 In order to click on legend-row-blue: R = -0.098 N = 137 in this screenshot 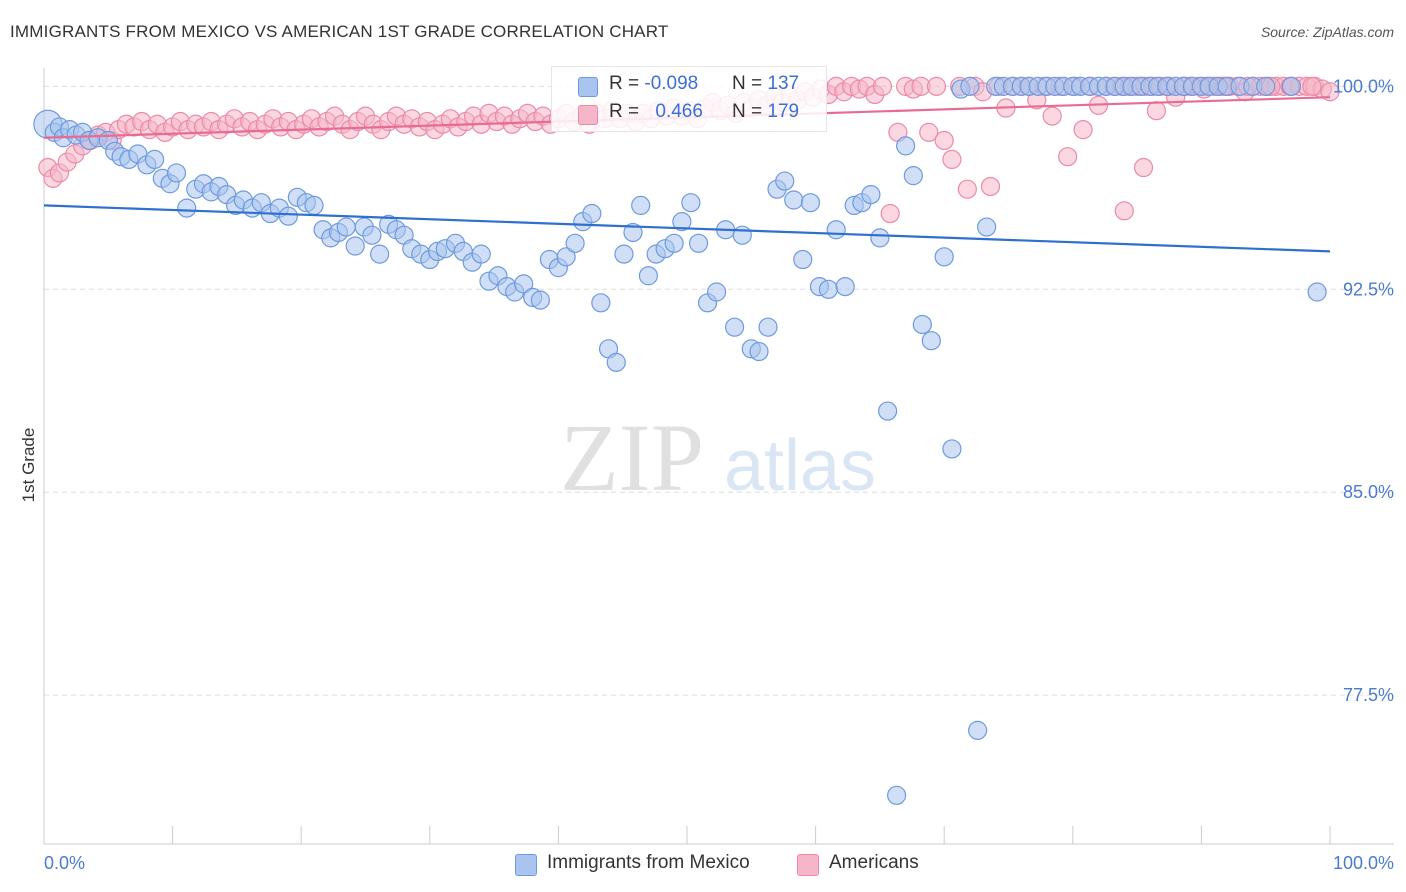, I will do `click(689, 87)`.